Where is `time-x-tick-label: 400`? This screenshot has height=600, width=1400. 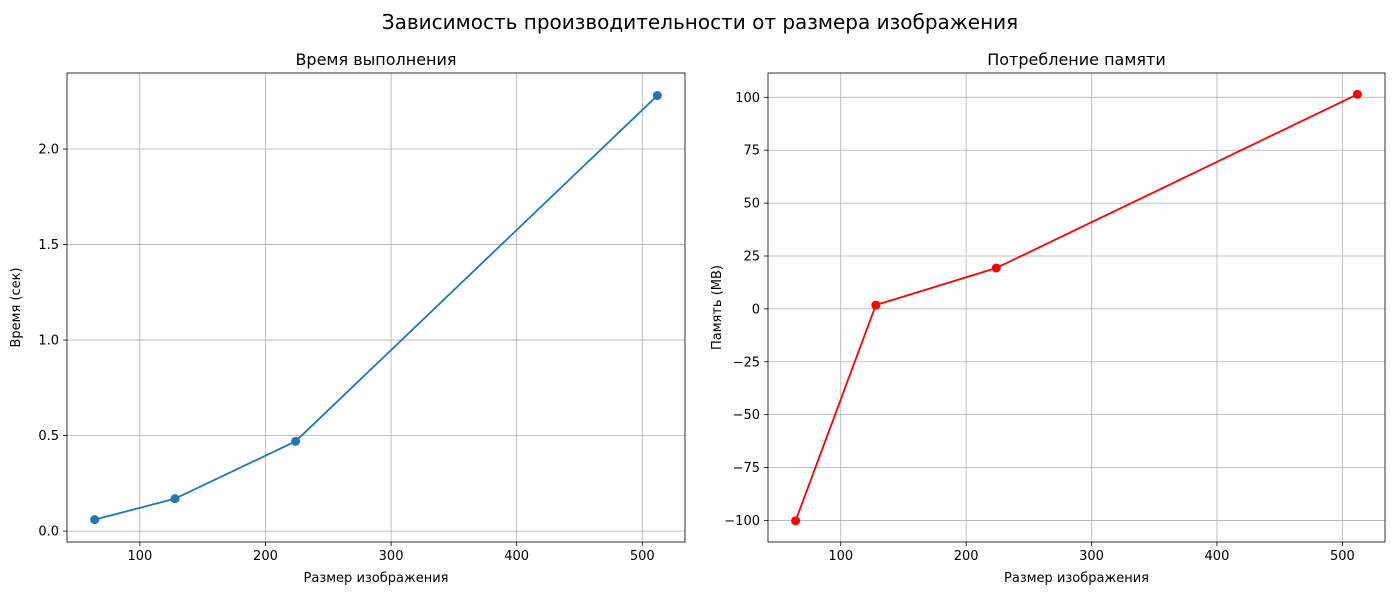 time-x-tick-label: 400 is located at coordinates (516, 556).